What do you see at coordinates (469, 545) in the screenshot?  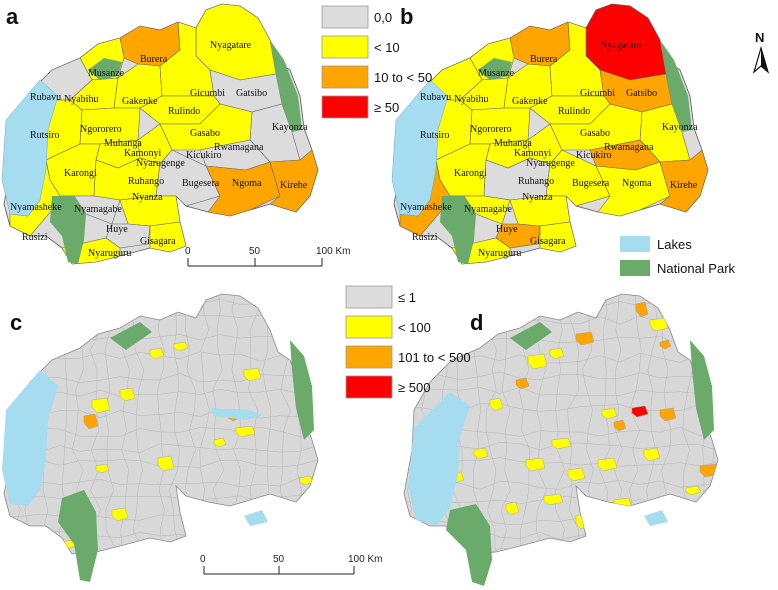 I see `nyungwe-park` at bounding box center [469, 545].